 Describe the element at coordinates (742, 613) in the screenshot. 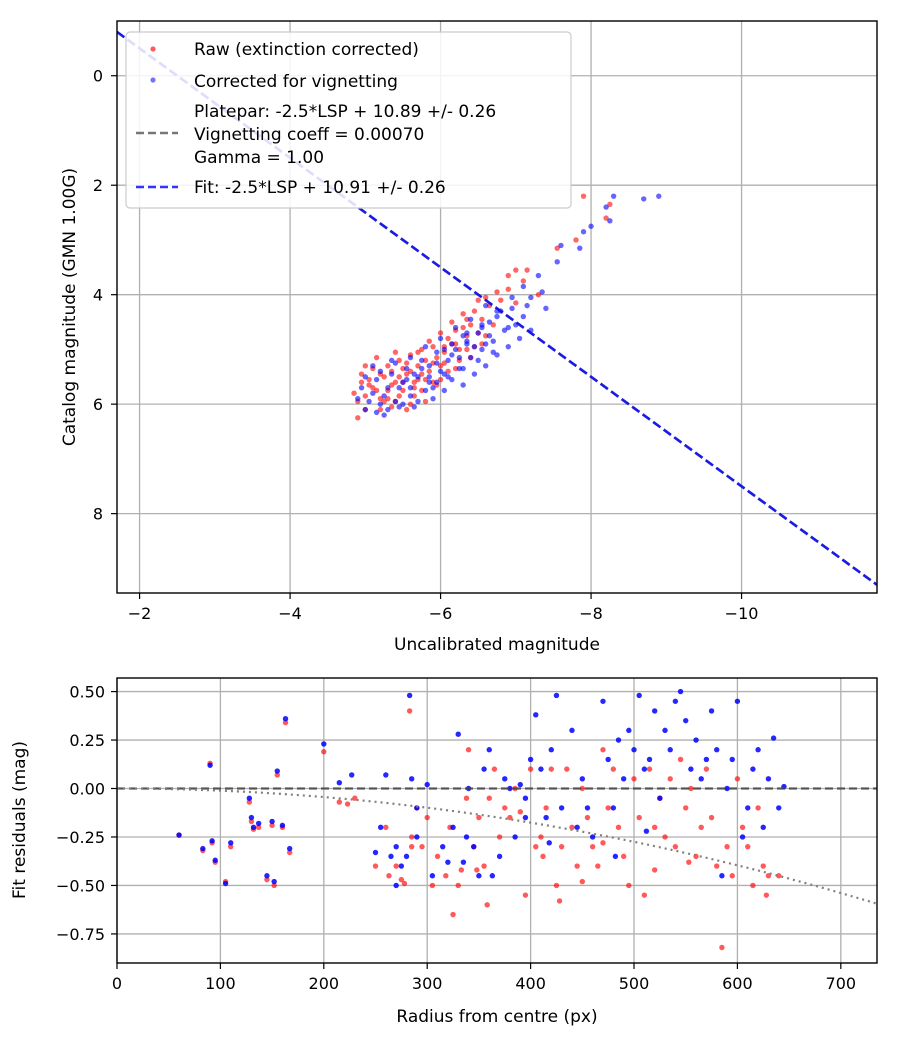

I see `top-x-tick-label: −10` at that location.